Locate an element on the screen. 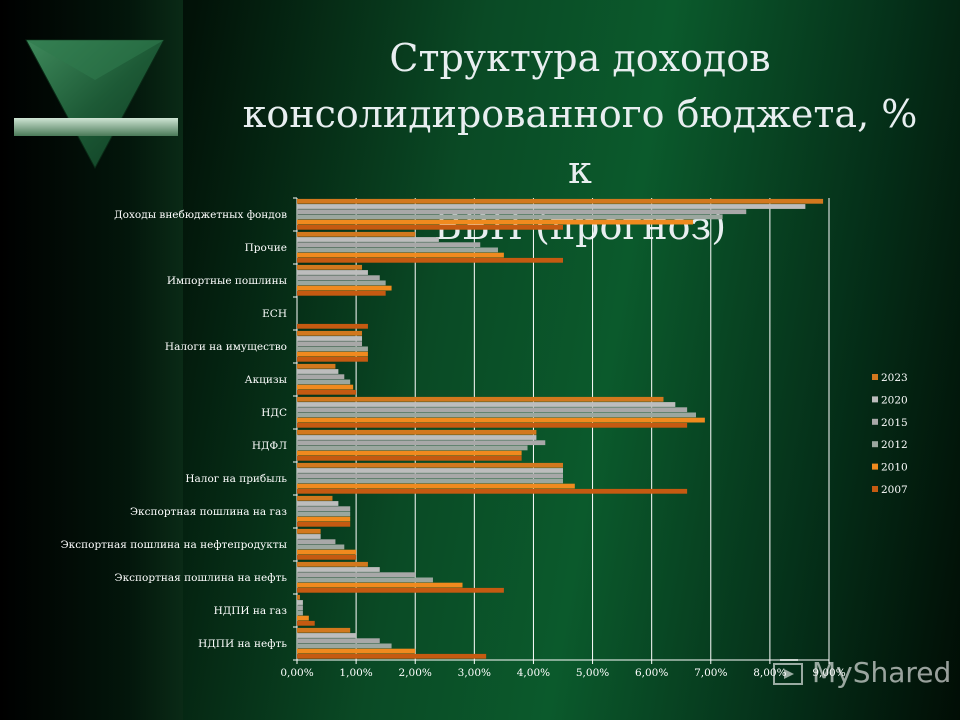 Image resolution: width=960 pixels, height=720 pixels. category-label: Импортные пошлины is located at coordinates (227, 281).